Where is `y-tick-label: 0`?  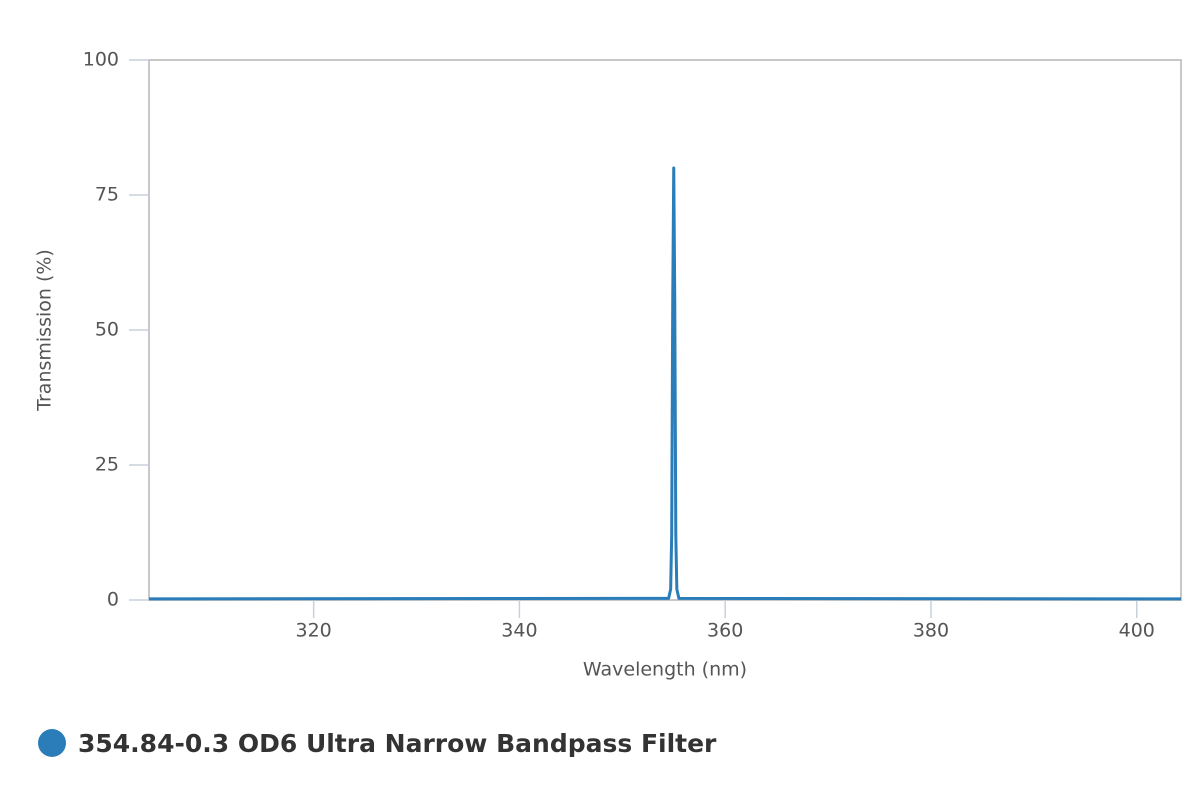 y-tick-label: 0 is located at coordinates (113, 600).